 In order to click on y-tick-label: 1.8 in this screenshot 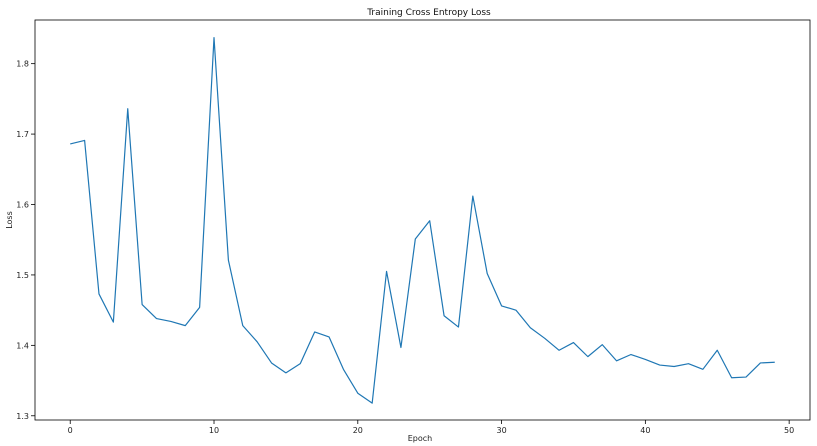, I will do `click(22, 64)`.